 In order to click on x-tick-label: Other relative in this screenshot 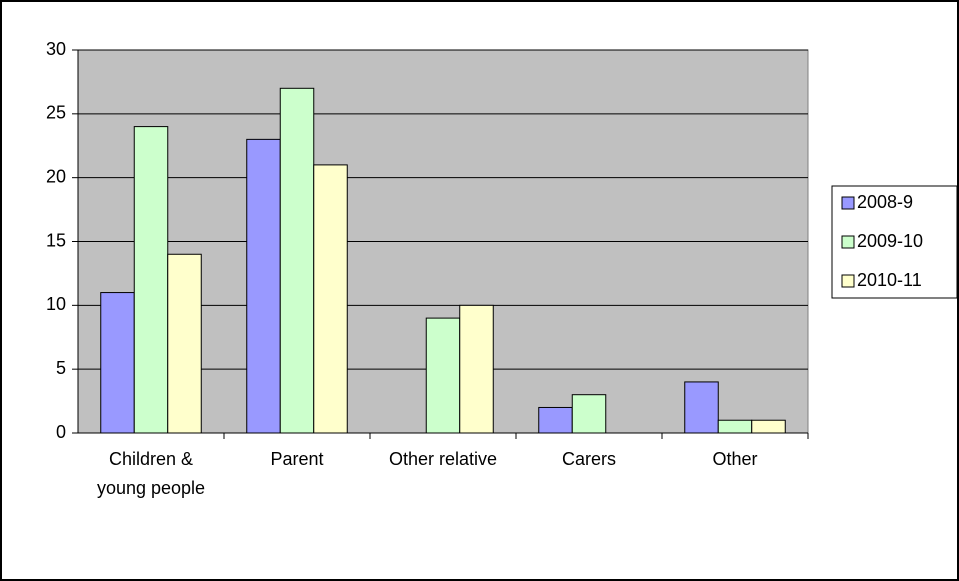, I will do `click(443, 459)`.